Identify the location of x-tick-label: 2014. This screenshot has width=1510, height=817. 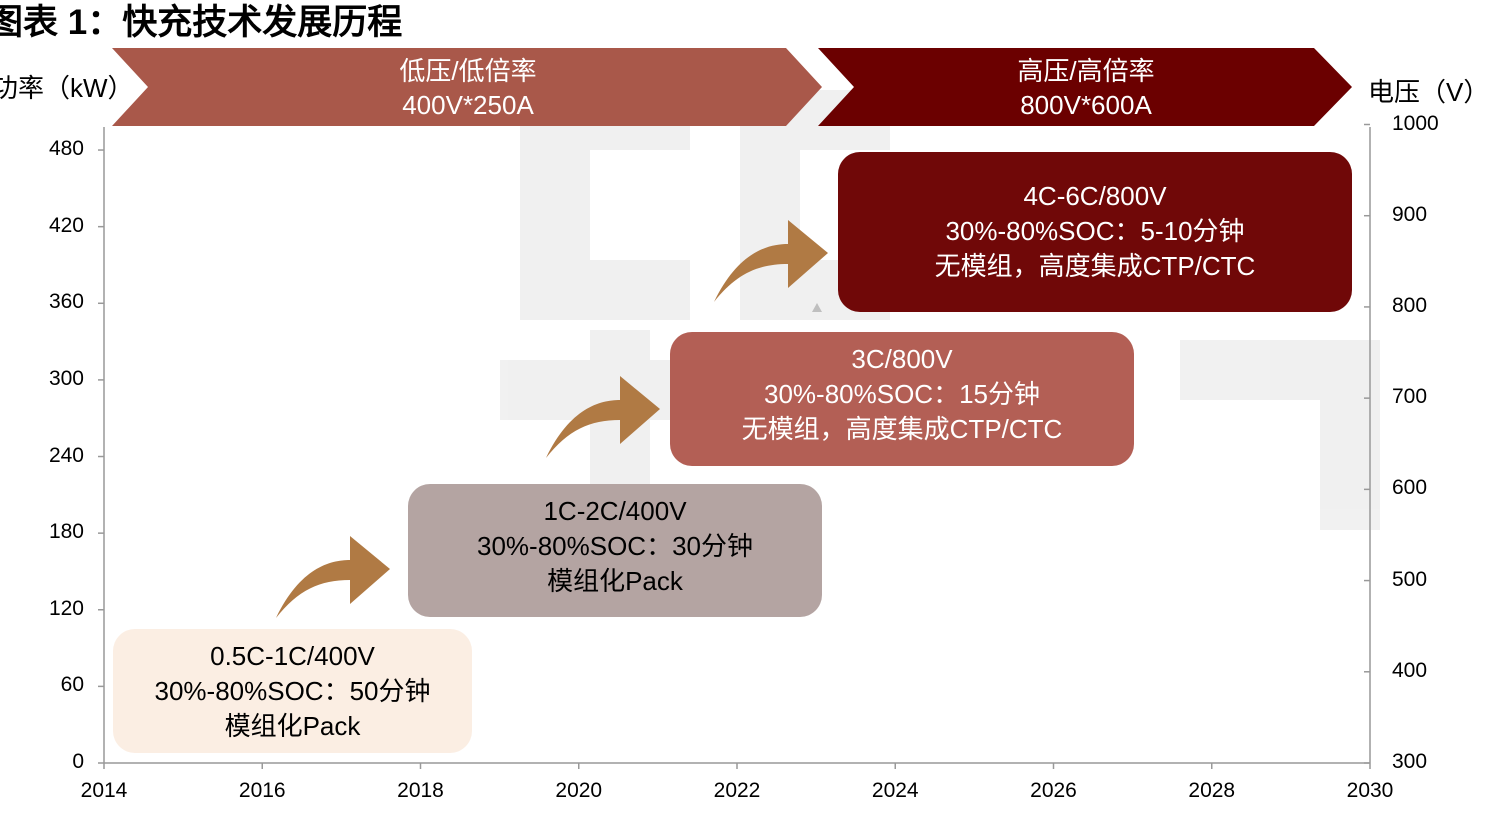
(104, 790).